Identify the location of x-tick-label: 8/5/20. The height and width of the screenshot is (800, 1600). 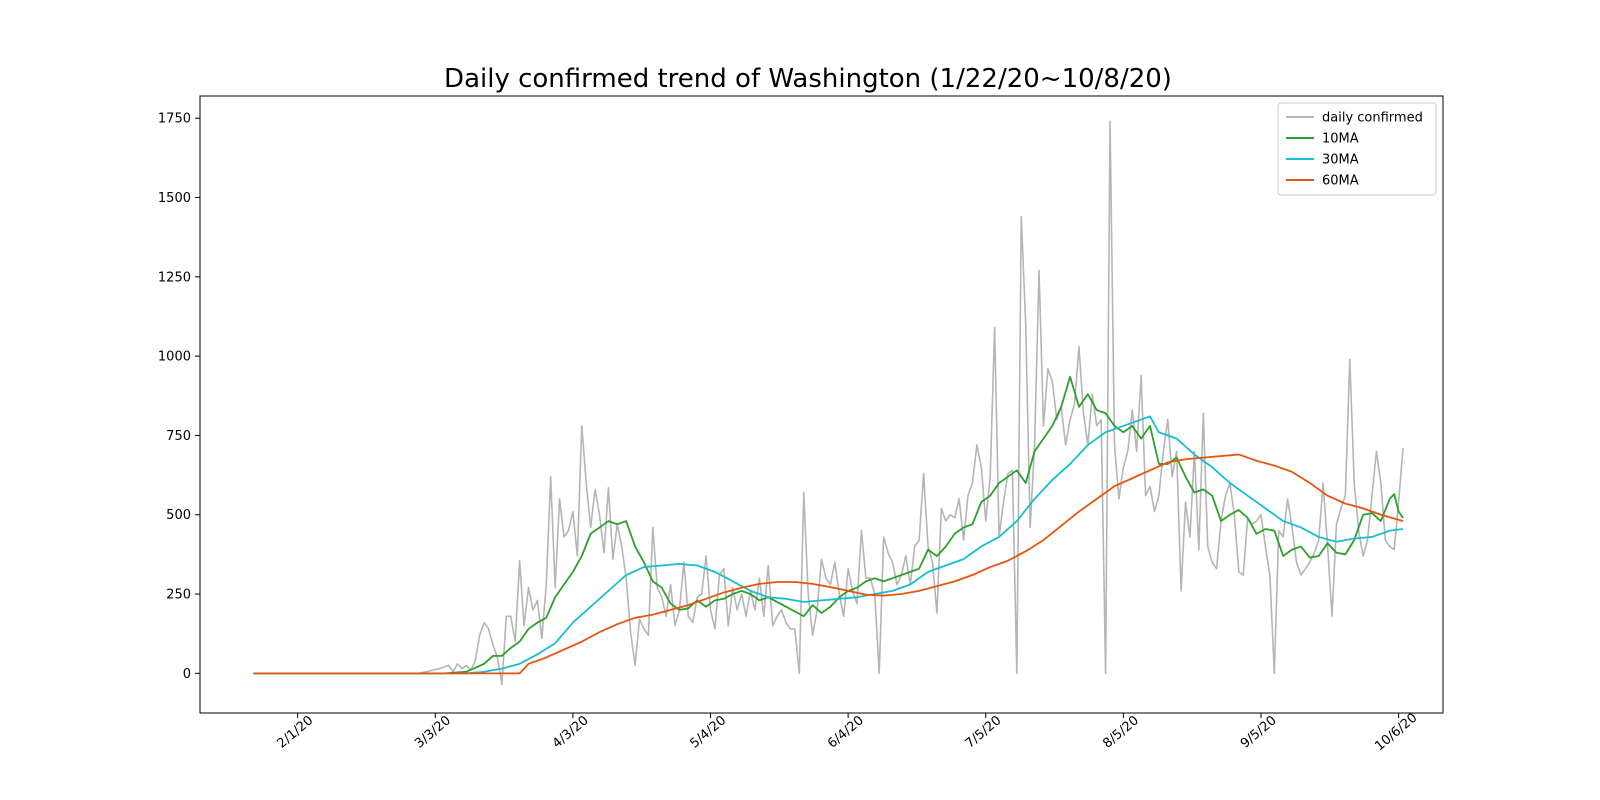
(1121, 732).